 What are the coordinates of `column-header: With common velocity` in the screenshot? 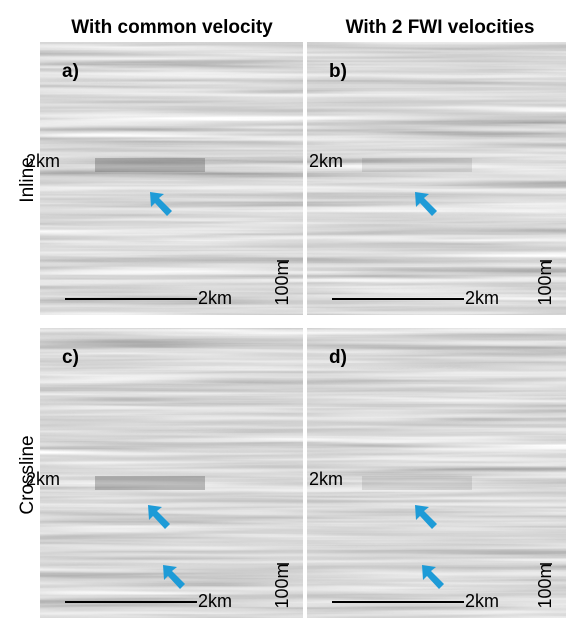 It's located at (172, 27).